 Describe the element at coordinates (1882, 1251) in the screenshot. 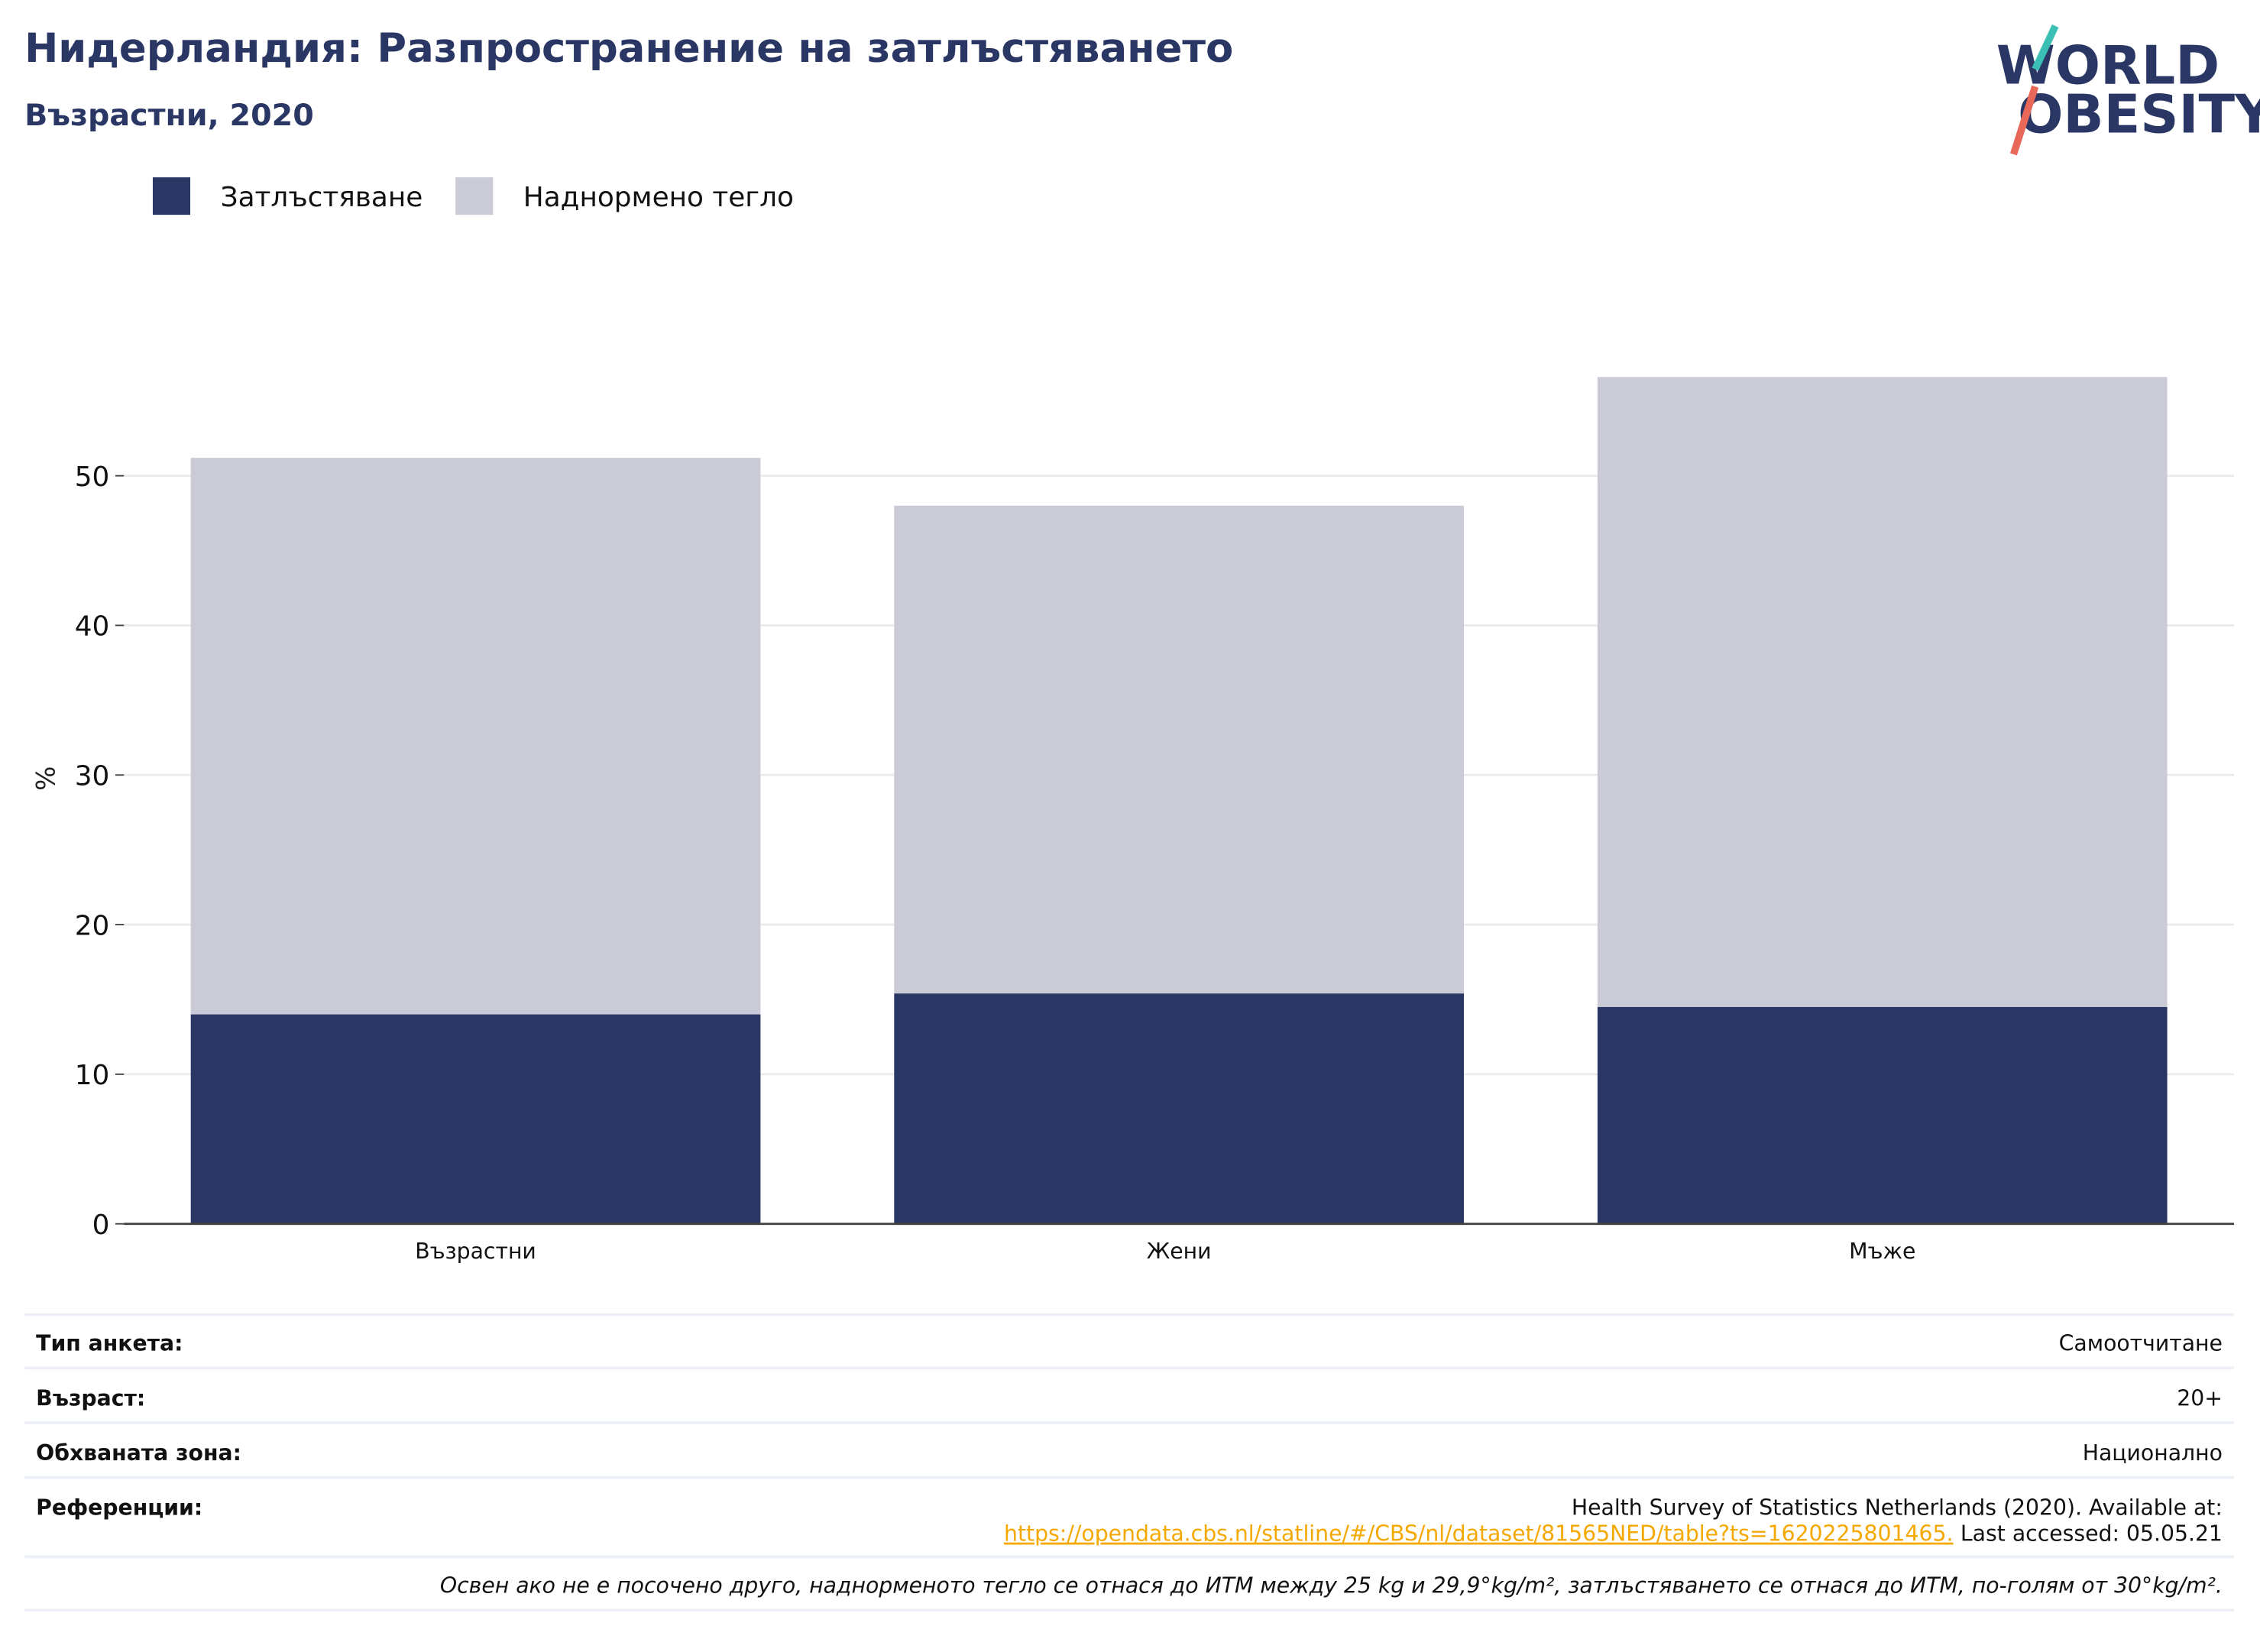

I see `x-tick-label: Мъже` at that location.